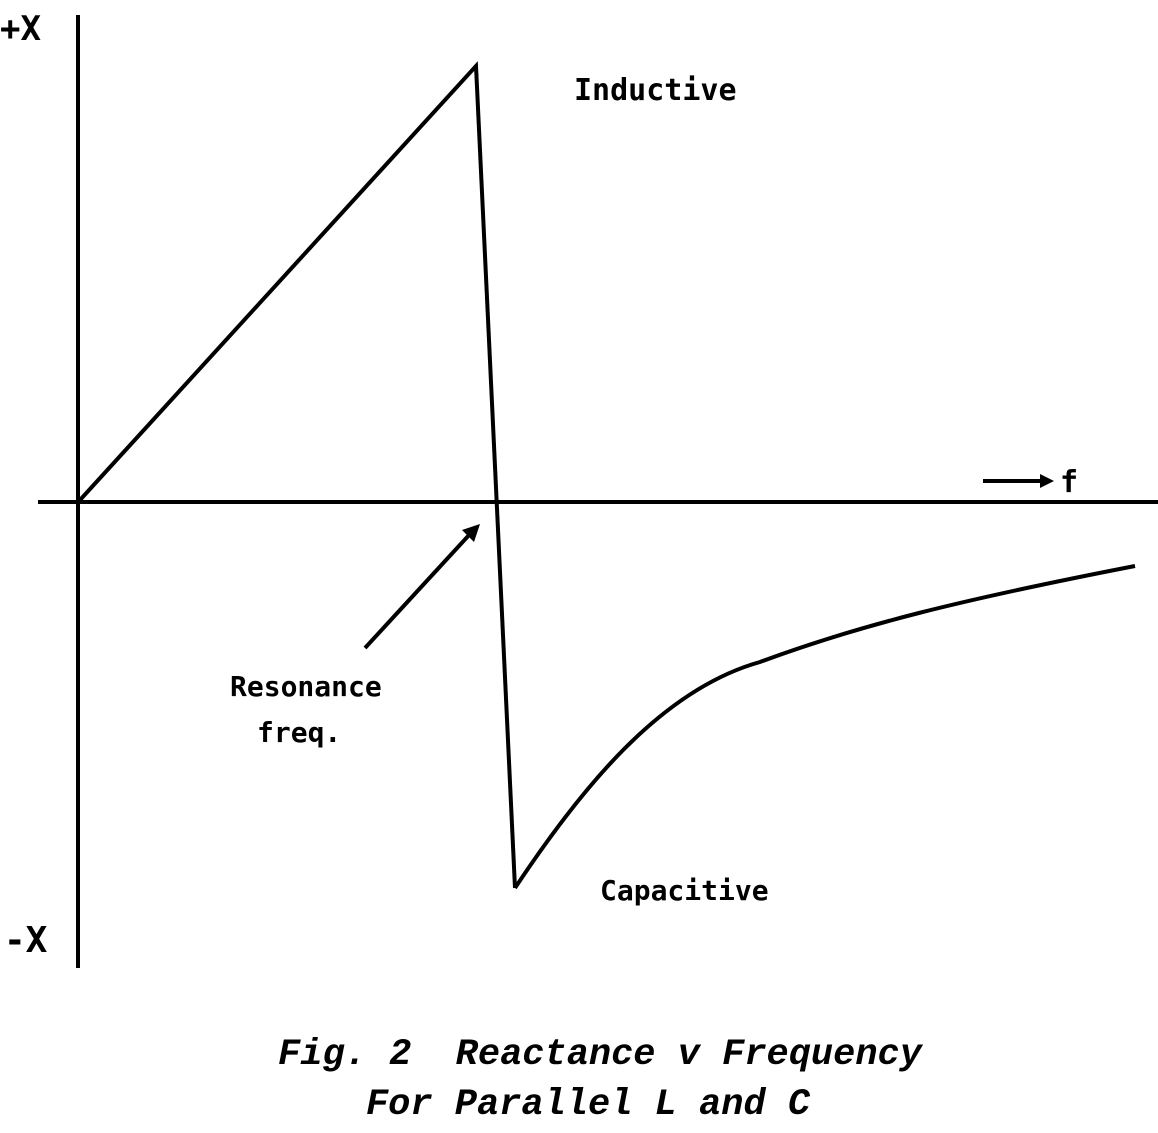  Describe the element at coordinates (1069, 482) in the screenshot. I see `x-axis-label: f` at that location.